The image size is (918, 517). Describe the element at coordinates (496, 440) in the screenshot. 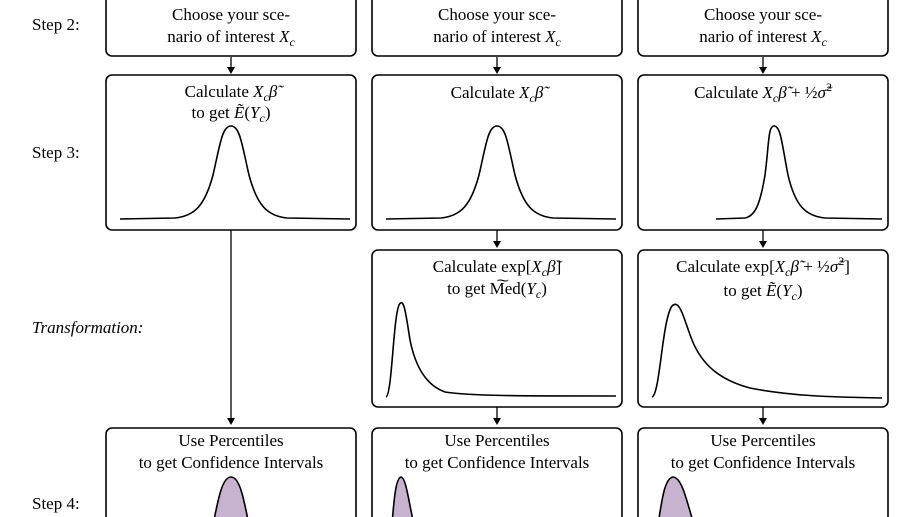

I see `step4-line1-col2: Use Percentiles` at that location.